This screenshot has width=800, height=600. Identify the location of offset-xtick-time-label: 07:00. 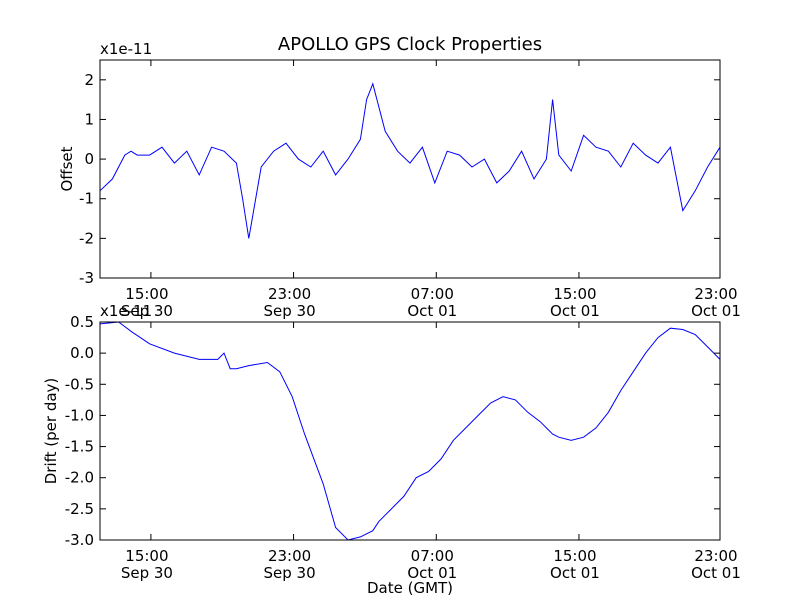
(432, 294).